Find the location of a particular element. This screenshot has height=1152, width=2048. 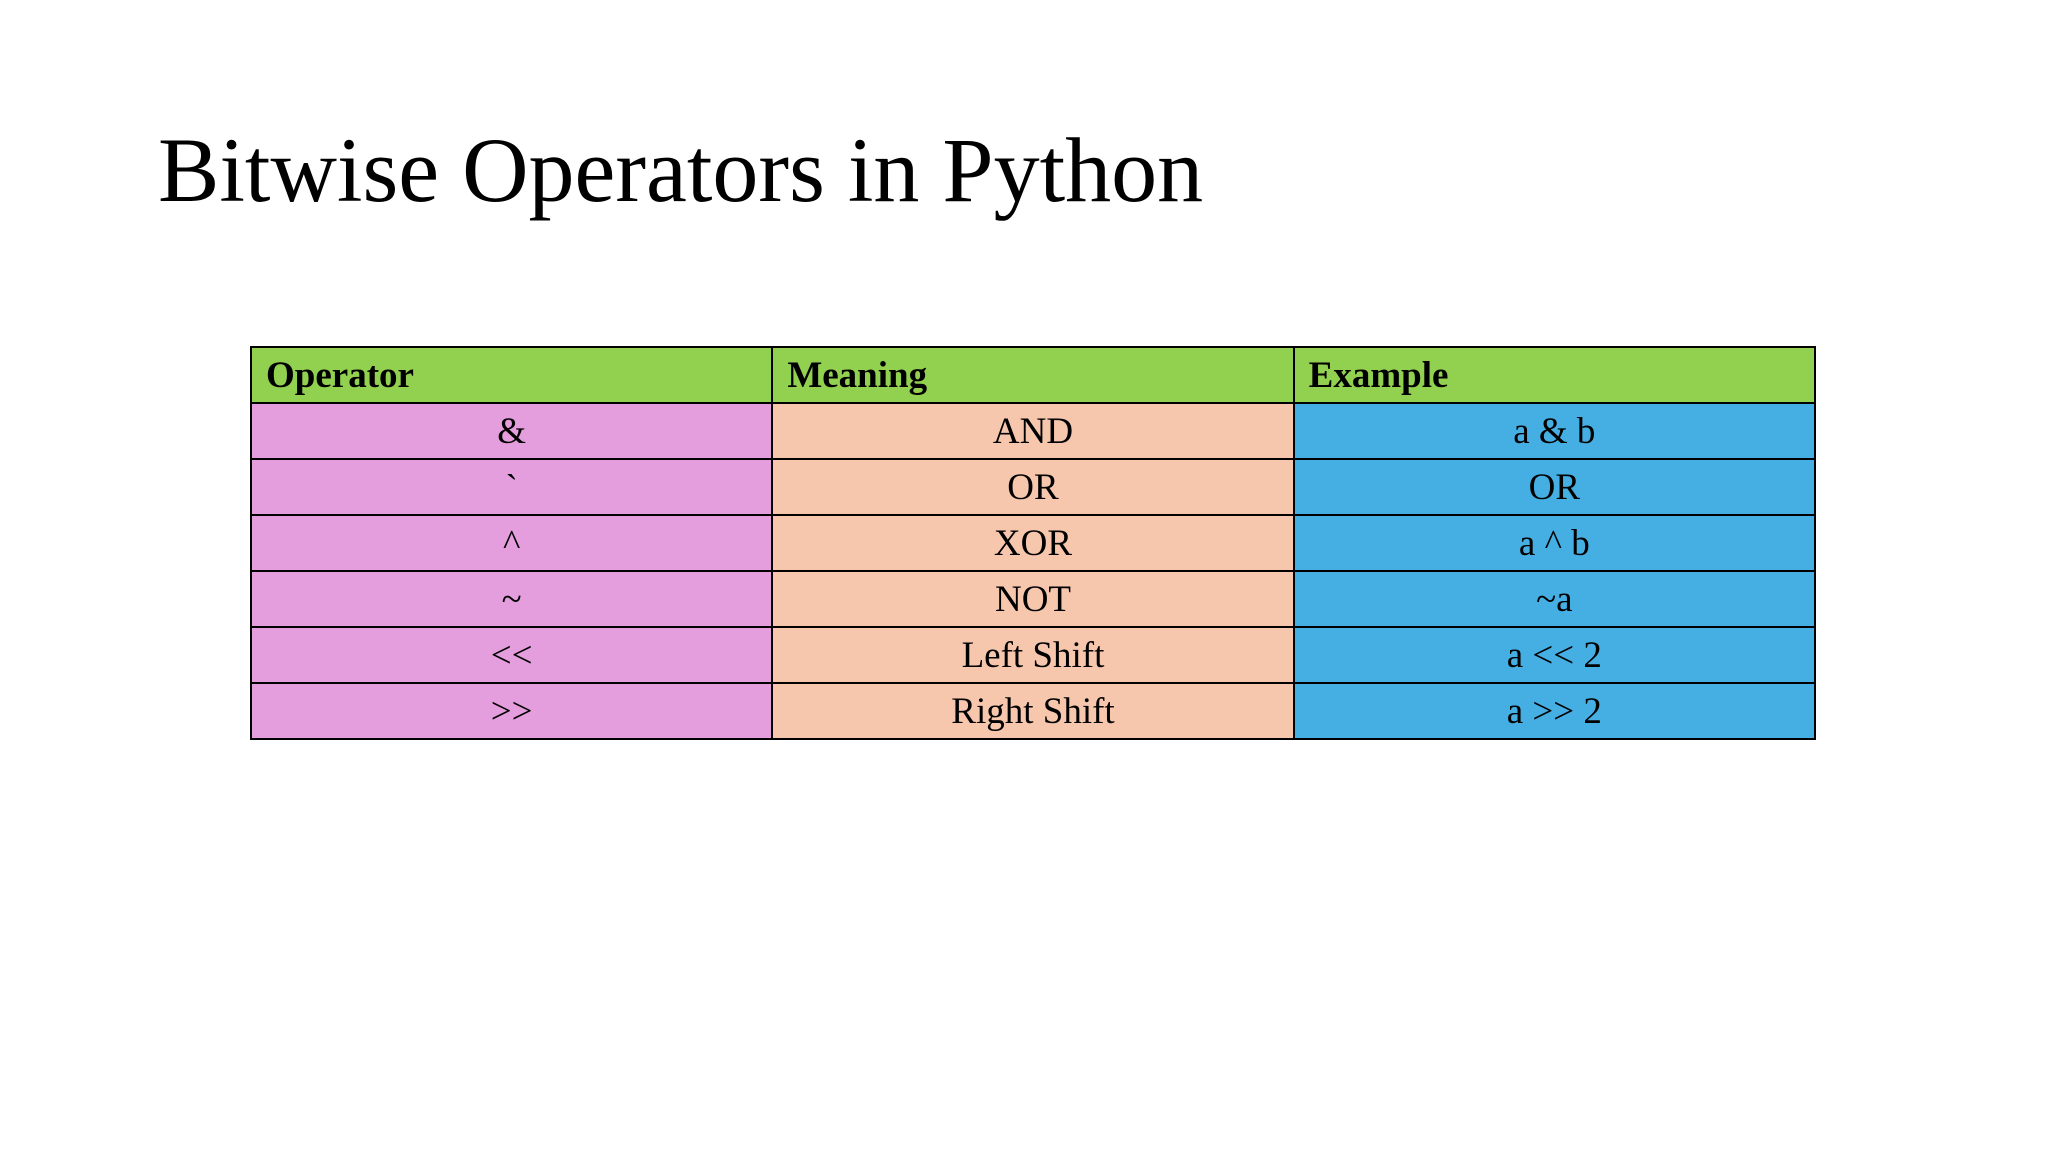

cell-meaning: OR is located at coordinates (1033, 487).